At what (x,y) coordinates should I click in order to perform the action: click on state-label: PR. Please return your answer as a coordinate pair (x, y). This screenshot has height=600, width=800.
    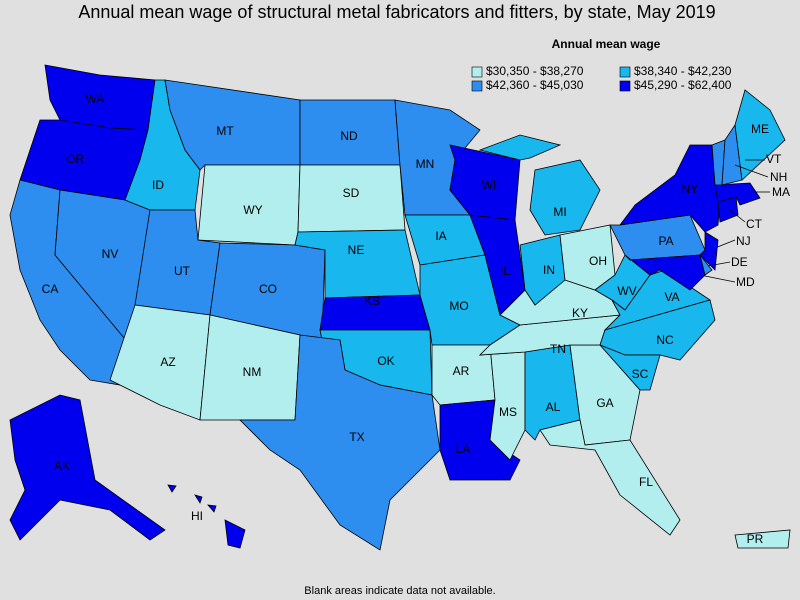
    Looking at the image, I should click on (755, 539).